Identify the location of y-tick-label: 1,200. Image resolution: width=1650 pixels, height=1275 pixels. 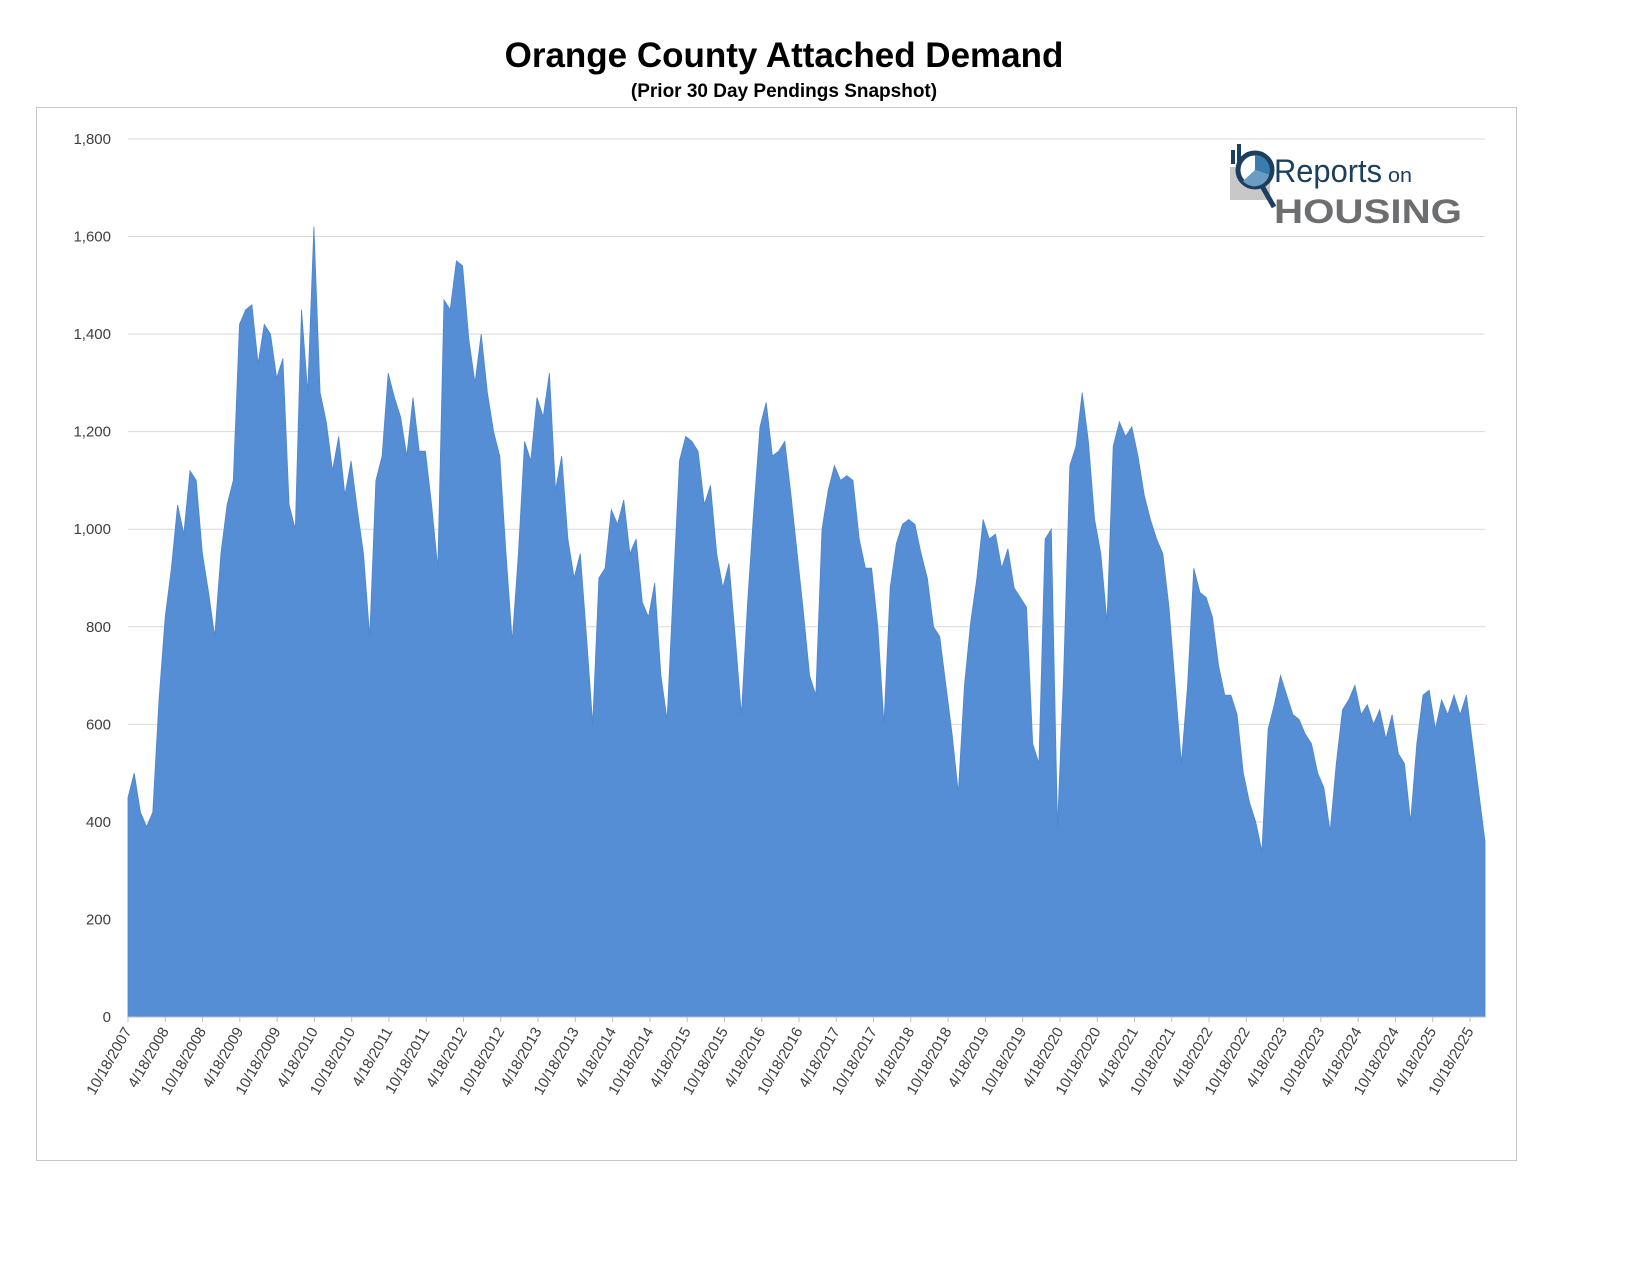
(92, 432).